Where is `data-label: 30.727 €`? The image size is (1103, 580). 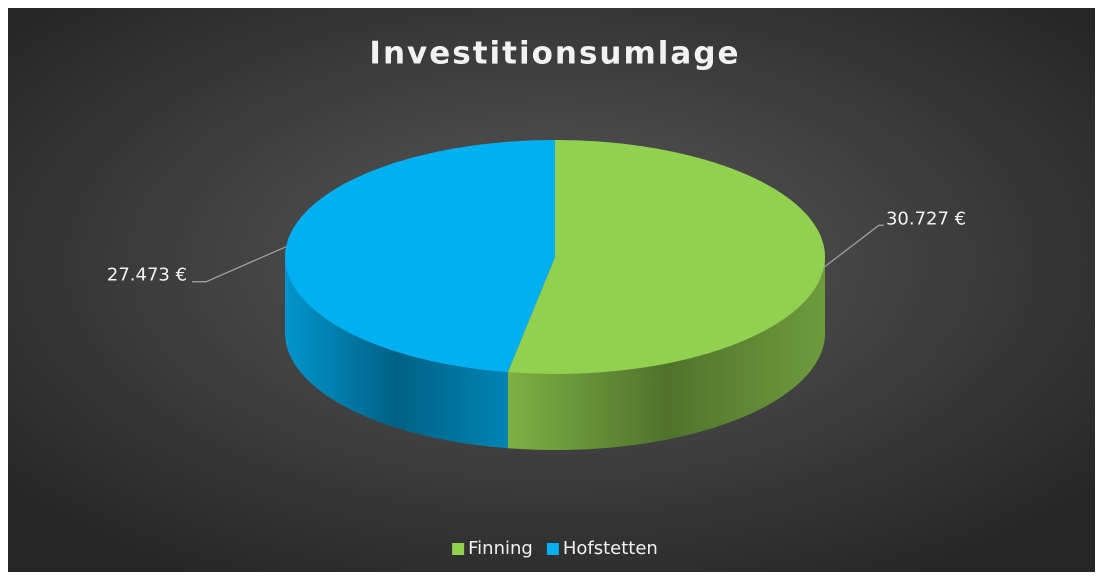
data-label: 30.727 € is located at coordinates (926, 218).